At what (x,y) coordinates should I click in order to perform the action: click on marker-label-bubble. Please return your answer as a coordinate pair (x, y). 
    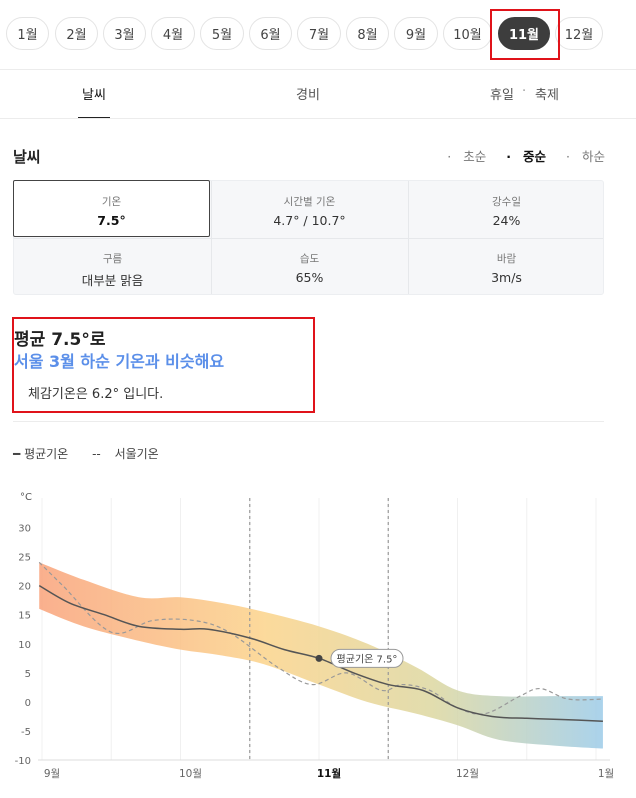
    Looking at the image, I should click on (367, 658).